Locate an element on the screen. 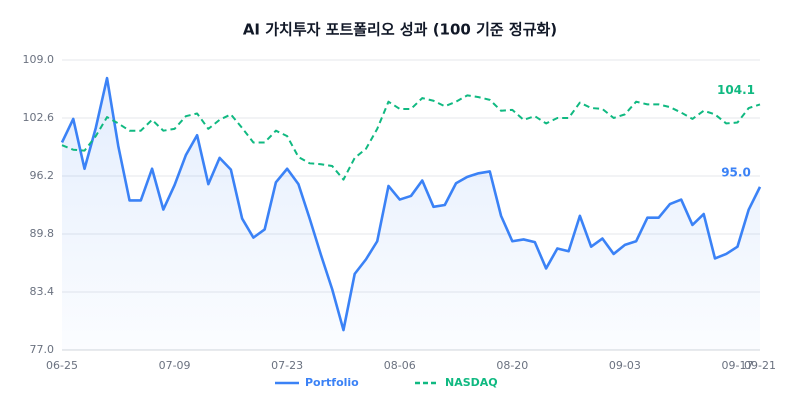 The image size is (800, 400). x-tick-label: 07-09 is located at coordinates (175, 365).